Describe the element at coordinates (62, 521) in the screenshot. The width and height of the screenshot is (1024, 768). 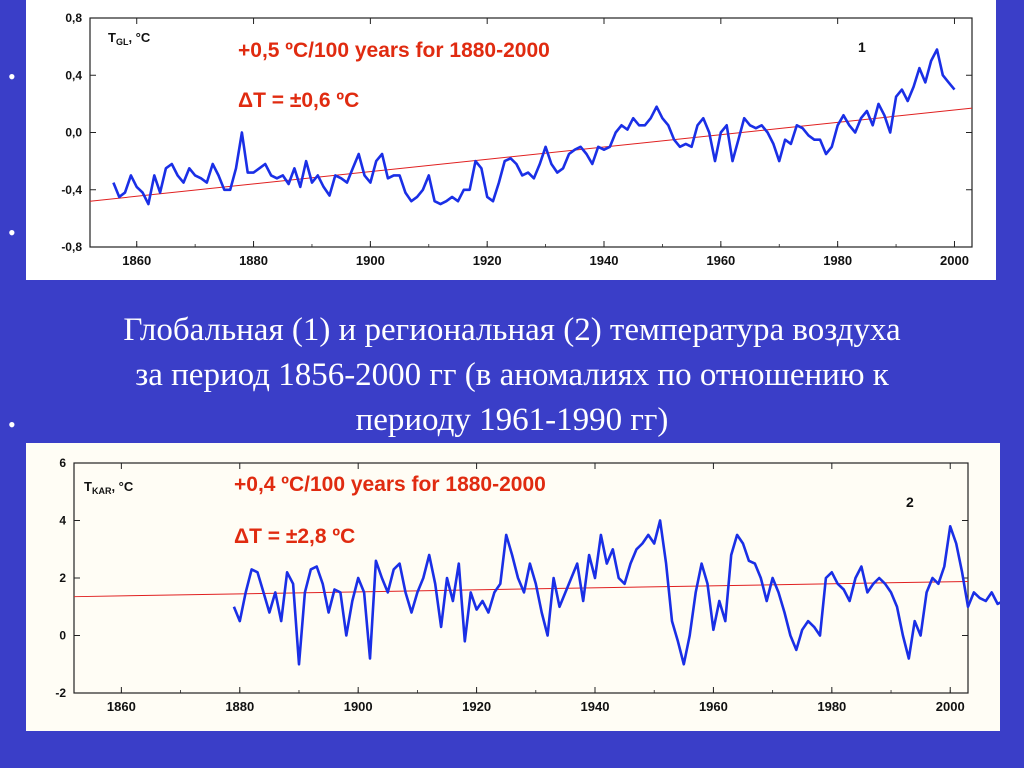
I see `y-tick-label: 4` at that location.